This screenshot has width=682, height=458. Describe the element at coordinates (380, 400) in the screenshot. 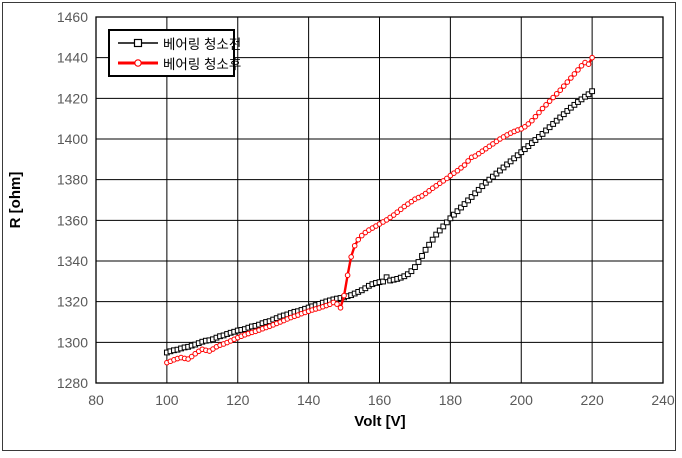

I see `x-tick-label: 160` at that location.